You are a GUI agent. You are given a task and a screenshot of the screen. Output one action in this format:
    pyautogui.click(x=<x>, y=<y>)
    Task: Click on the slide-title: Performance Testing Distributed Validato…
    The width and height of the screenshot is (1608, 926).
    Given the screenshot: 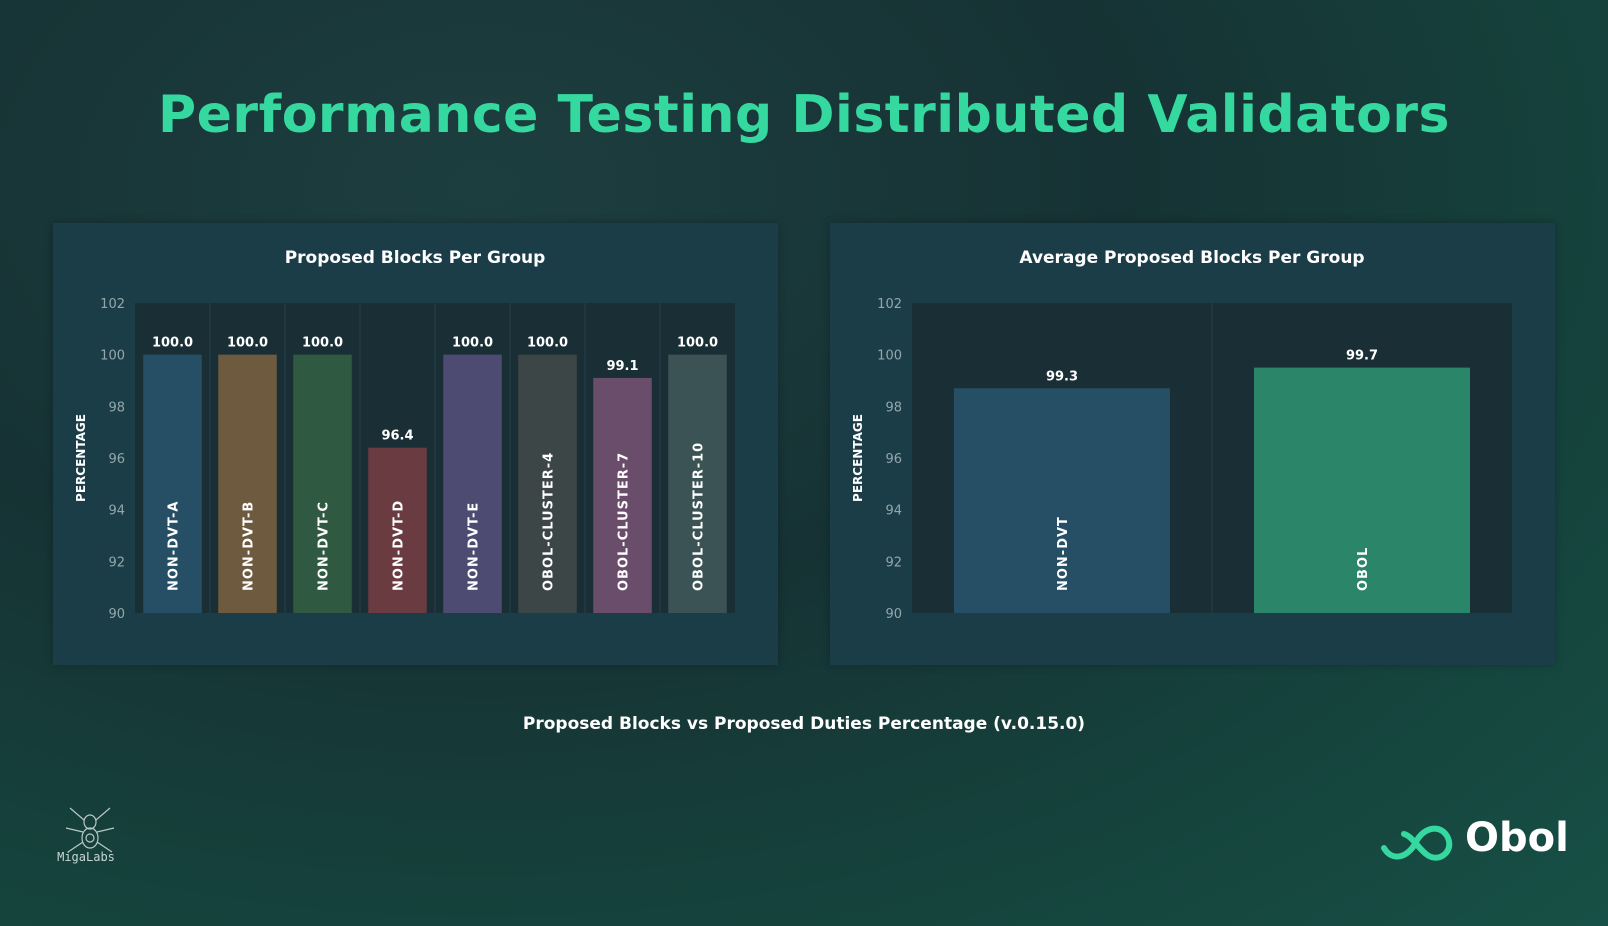 What is the action you would take?
    pyautogui.click(x=804, y=115)
    